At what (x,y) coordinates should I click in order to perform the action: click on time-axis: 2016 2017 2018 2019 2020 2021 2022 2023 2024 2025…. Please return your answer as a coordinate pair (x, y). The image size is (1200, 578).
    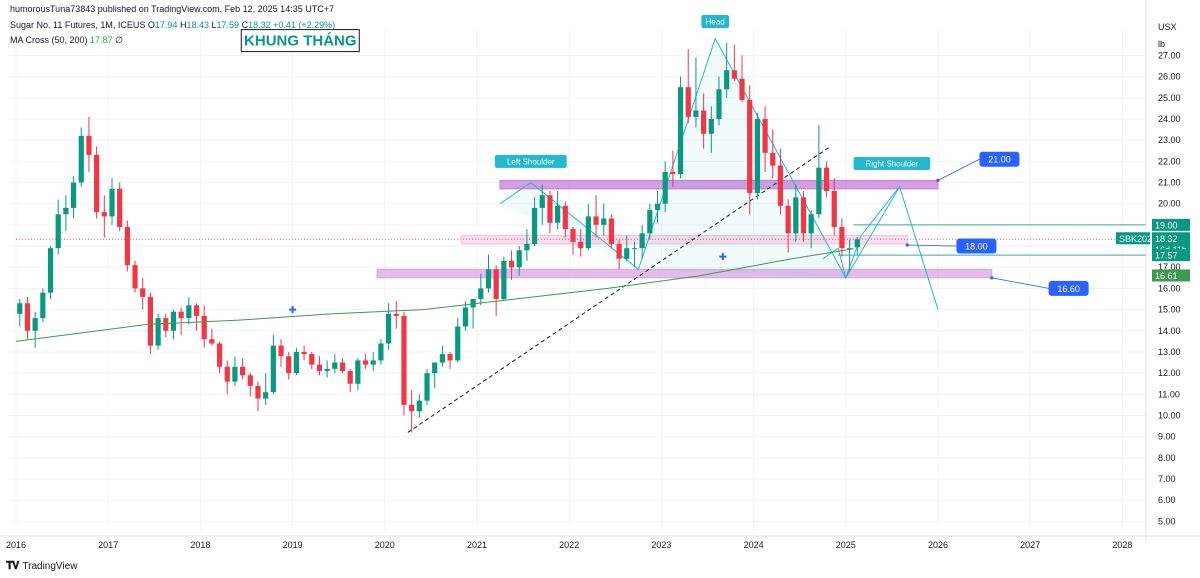
    Looking at the image, I should click on (600, 542).